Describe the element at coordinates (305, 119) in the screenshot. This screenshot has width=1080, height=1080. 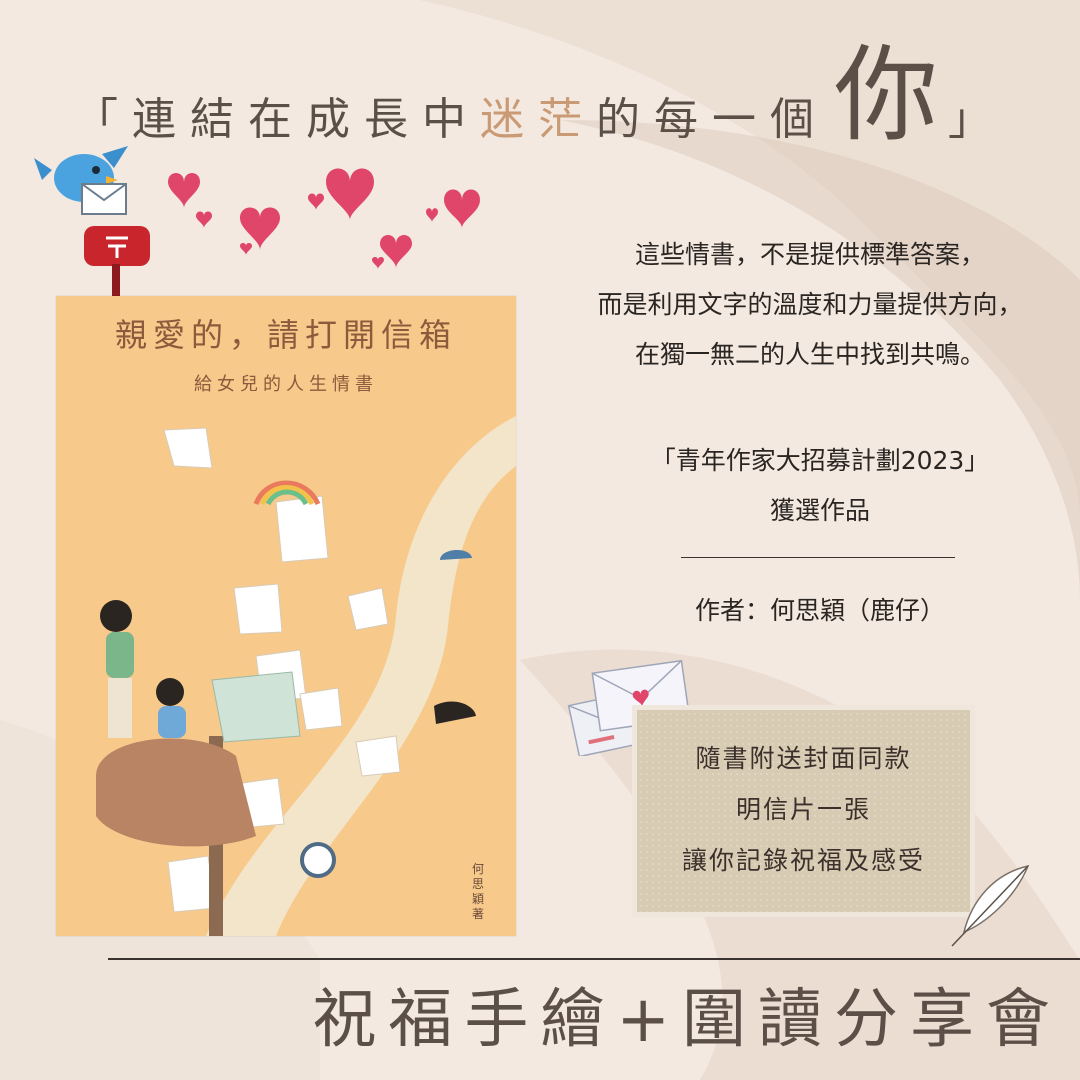
I see `headline-part1: 連結在成長中` at that location.